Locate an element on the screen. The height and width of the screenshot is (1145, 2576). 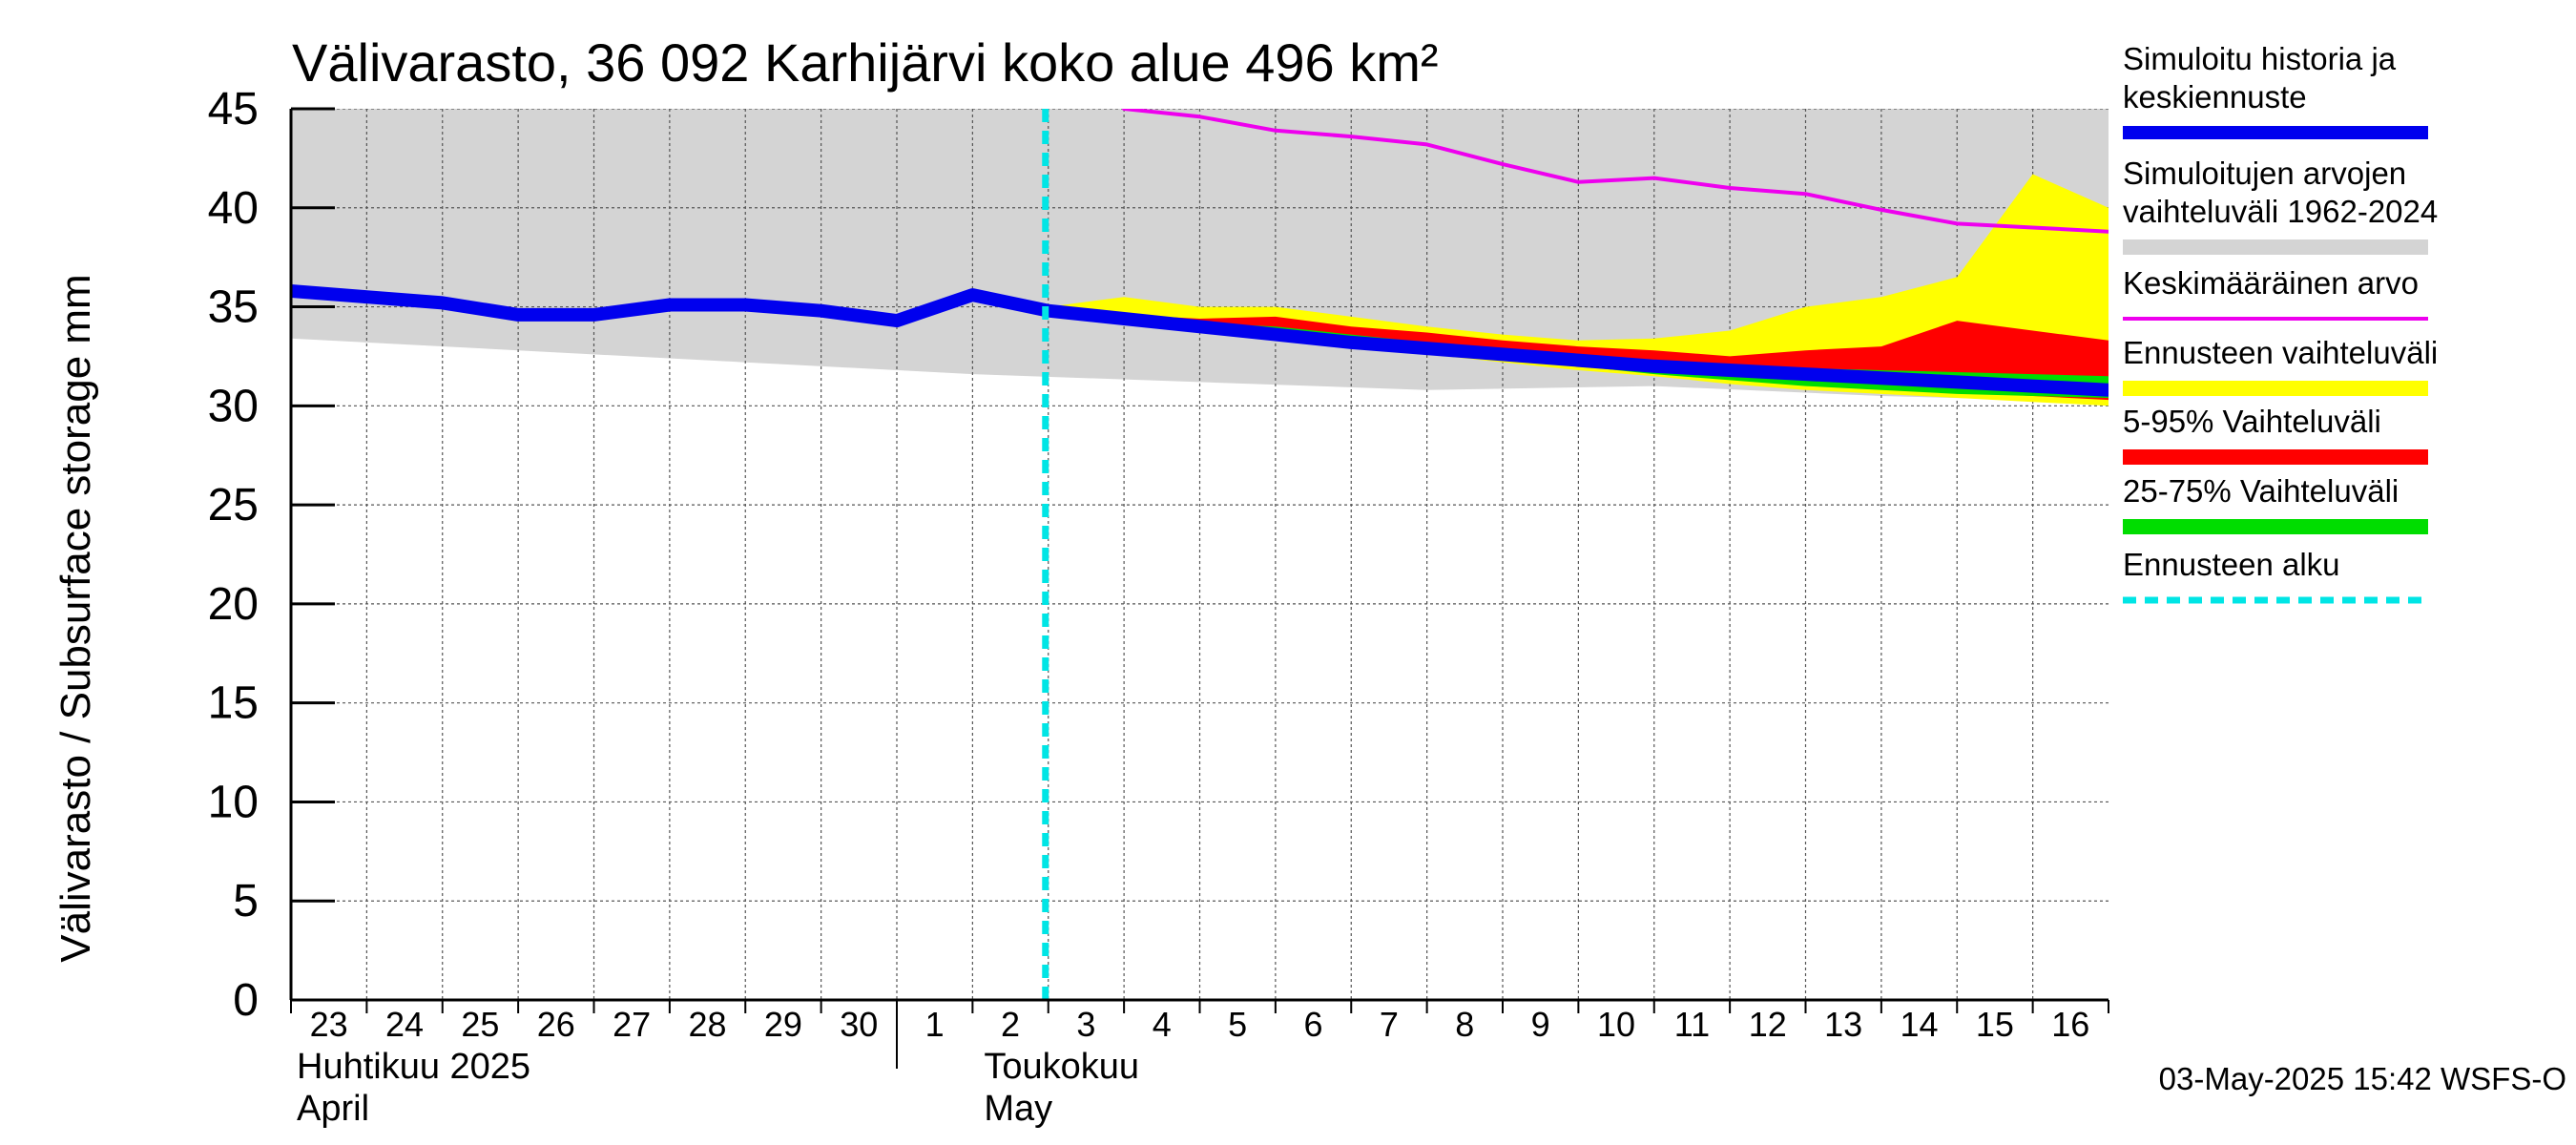
y-tick-label: 20 is located at coordinates (233, 604).